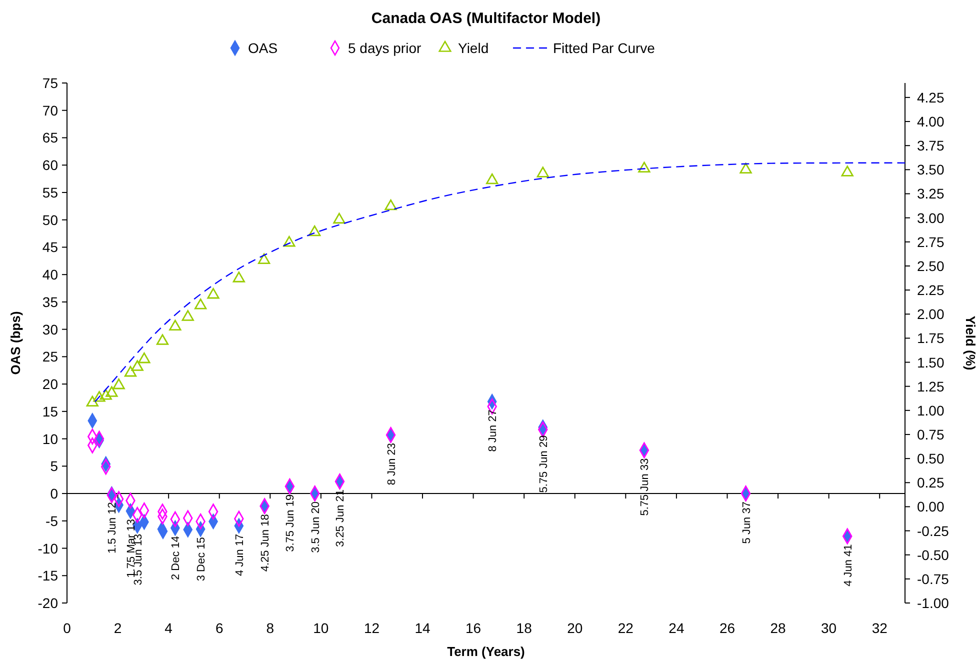 This screenshot has width=976, height=662. What do you see at coordinates (930, 506) in the screenshot?
I see `y2-tick-label: 0.00` at bounding box center [930, 506].